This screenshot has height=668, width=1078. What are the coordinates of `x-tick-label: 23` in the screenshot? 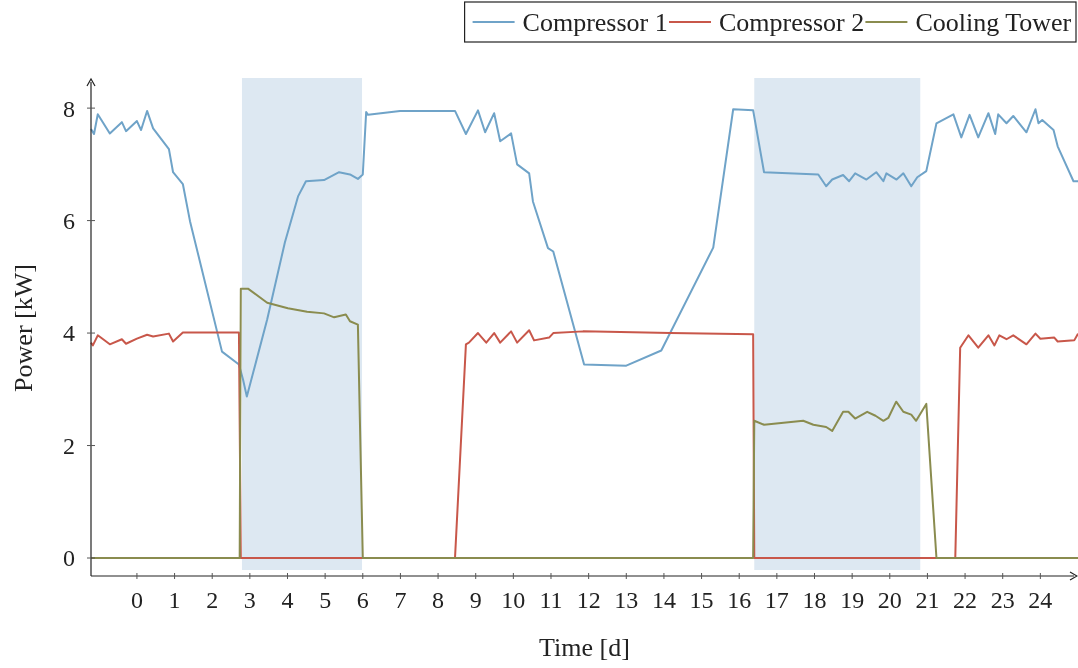 It's located at (1002, 600).